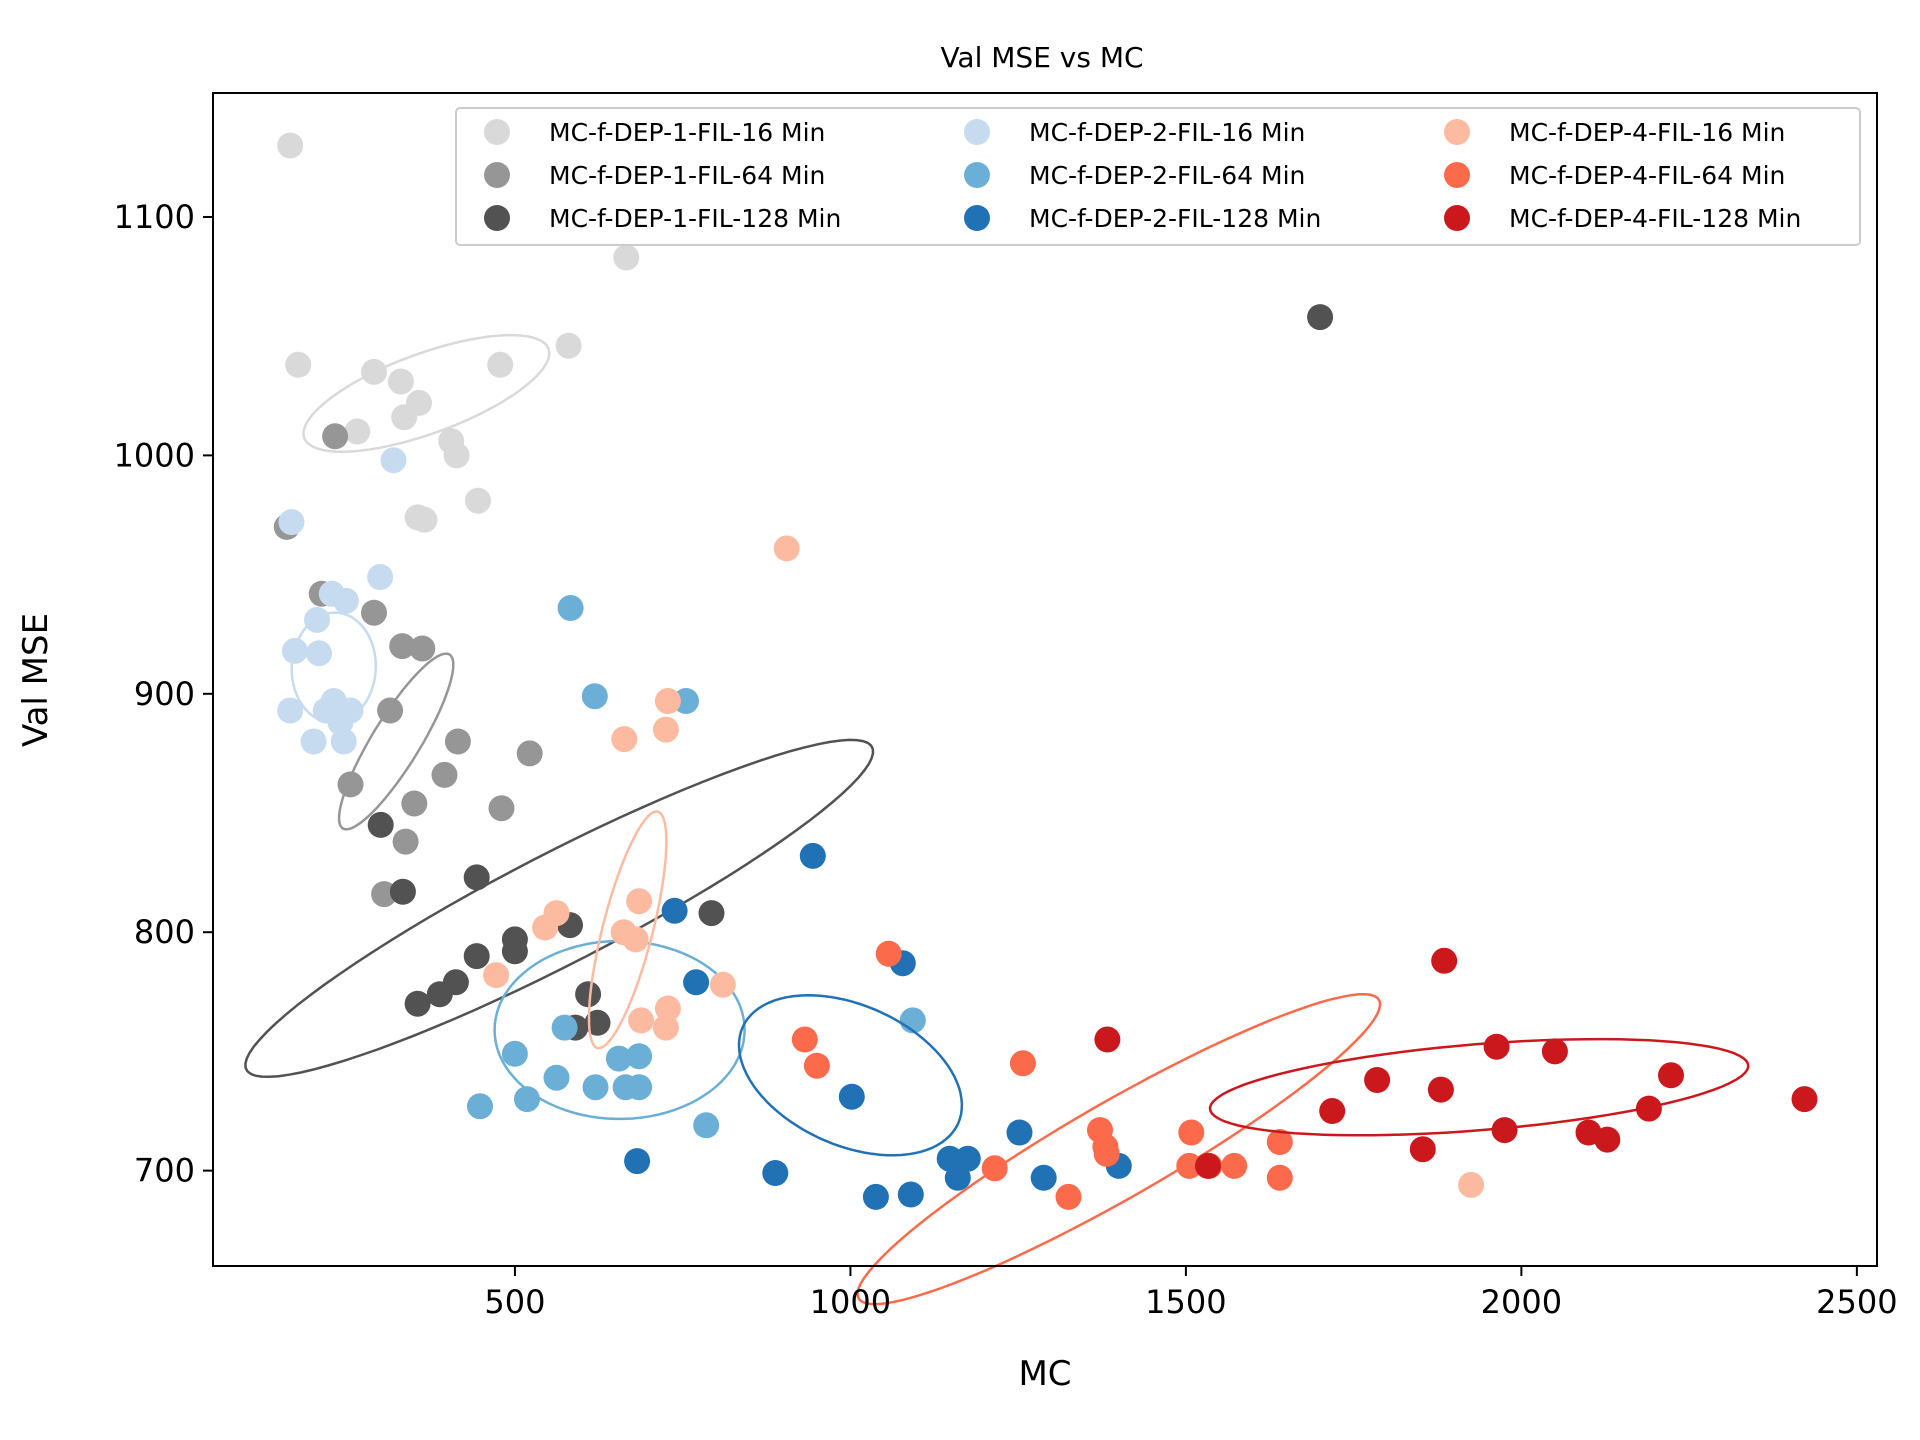  Describe the element at coordinates (426, 393) in the screenshot. I see `series-1-confidence-ellipse` at that location.